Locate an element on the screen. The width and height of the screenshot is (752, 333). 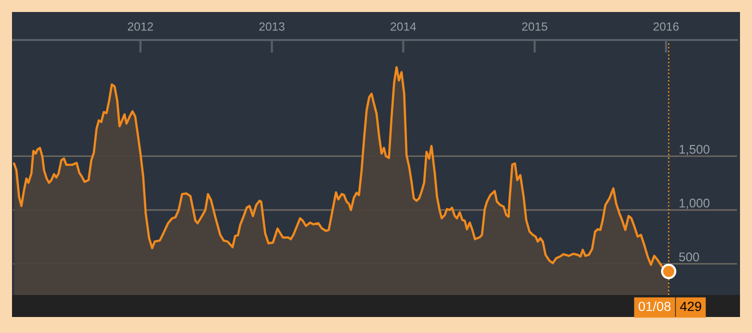
text: 01/08 is located at coordinates (654, 306).